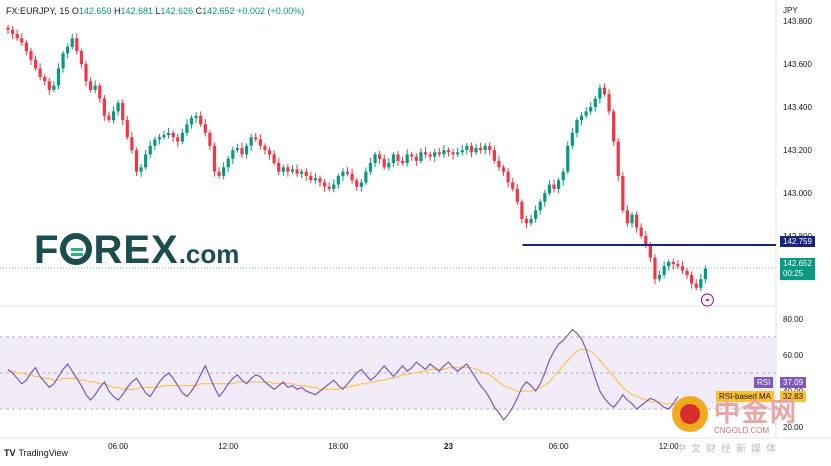  Describe the element at coordinates (137, 11) in the screenshot. I see `high-value: 142.681` at that location.